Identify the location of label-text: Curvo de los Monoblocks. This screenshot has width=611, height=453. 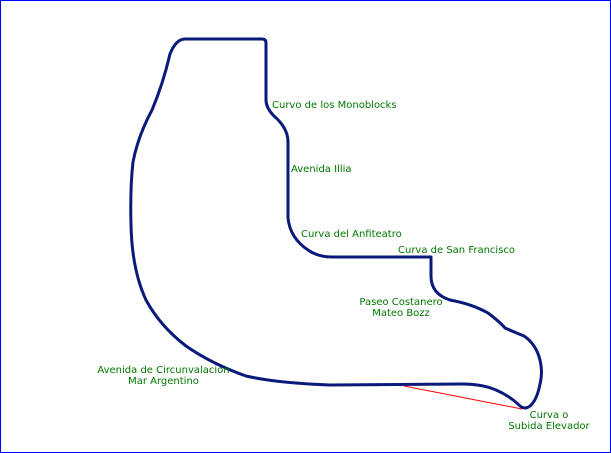
(334, 105).